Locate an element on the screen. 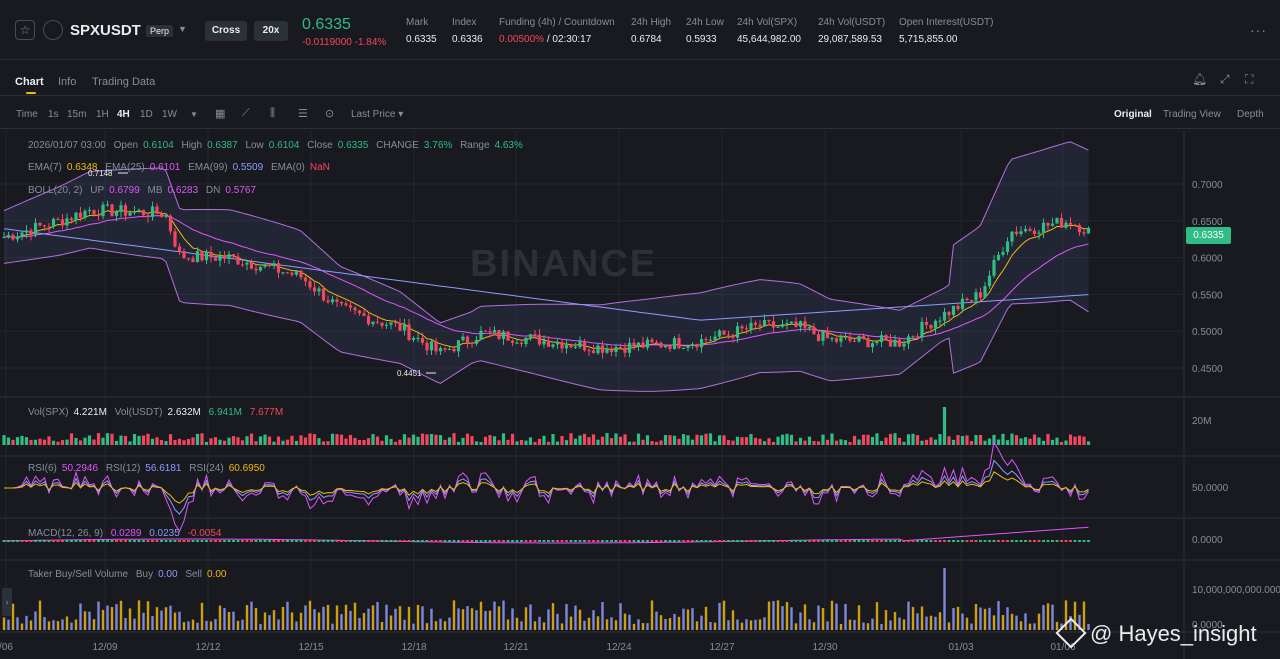 The image size is (1280, 659). chevron-right-icon: › is located at coordinates (7, 602).